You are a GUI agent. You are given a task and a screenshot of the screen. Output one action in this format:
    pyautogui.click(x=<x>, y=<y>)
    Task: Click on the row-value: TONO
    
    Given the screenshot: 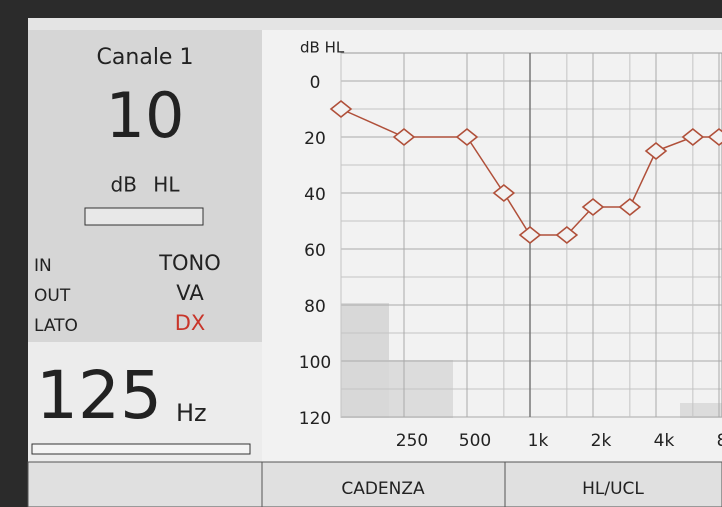 What is the action you would take?
    pyautogui.click(x=189, y=263)
    